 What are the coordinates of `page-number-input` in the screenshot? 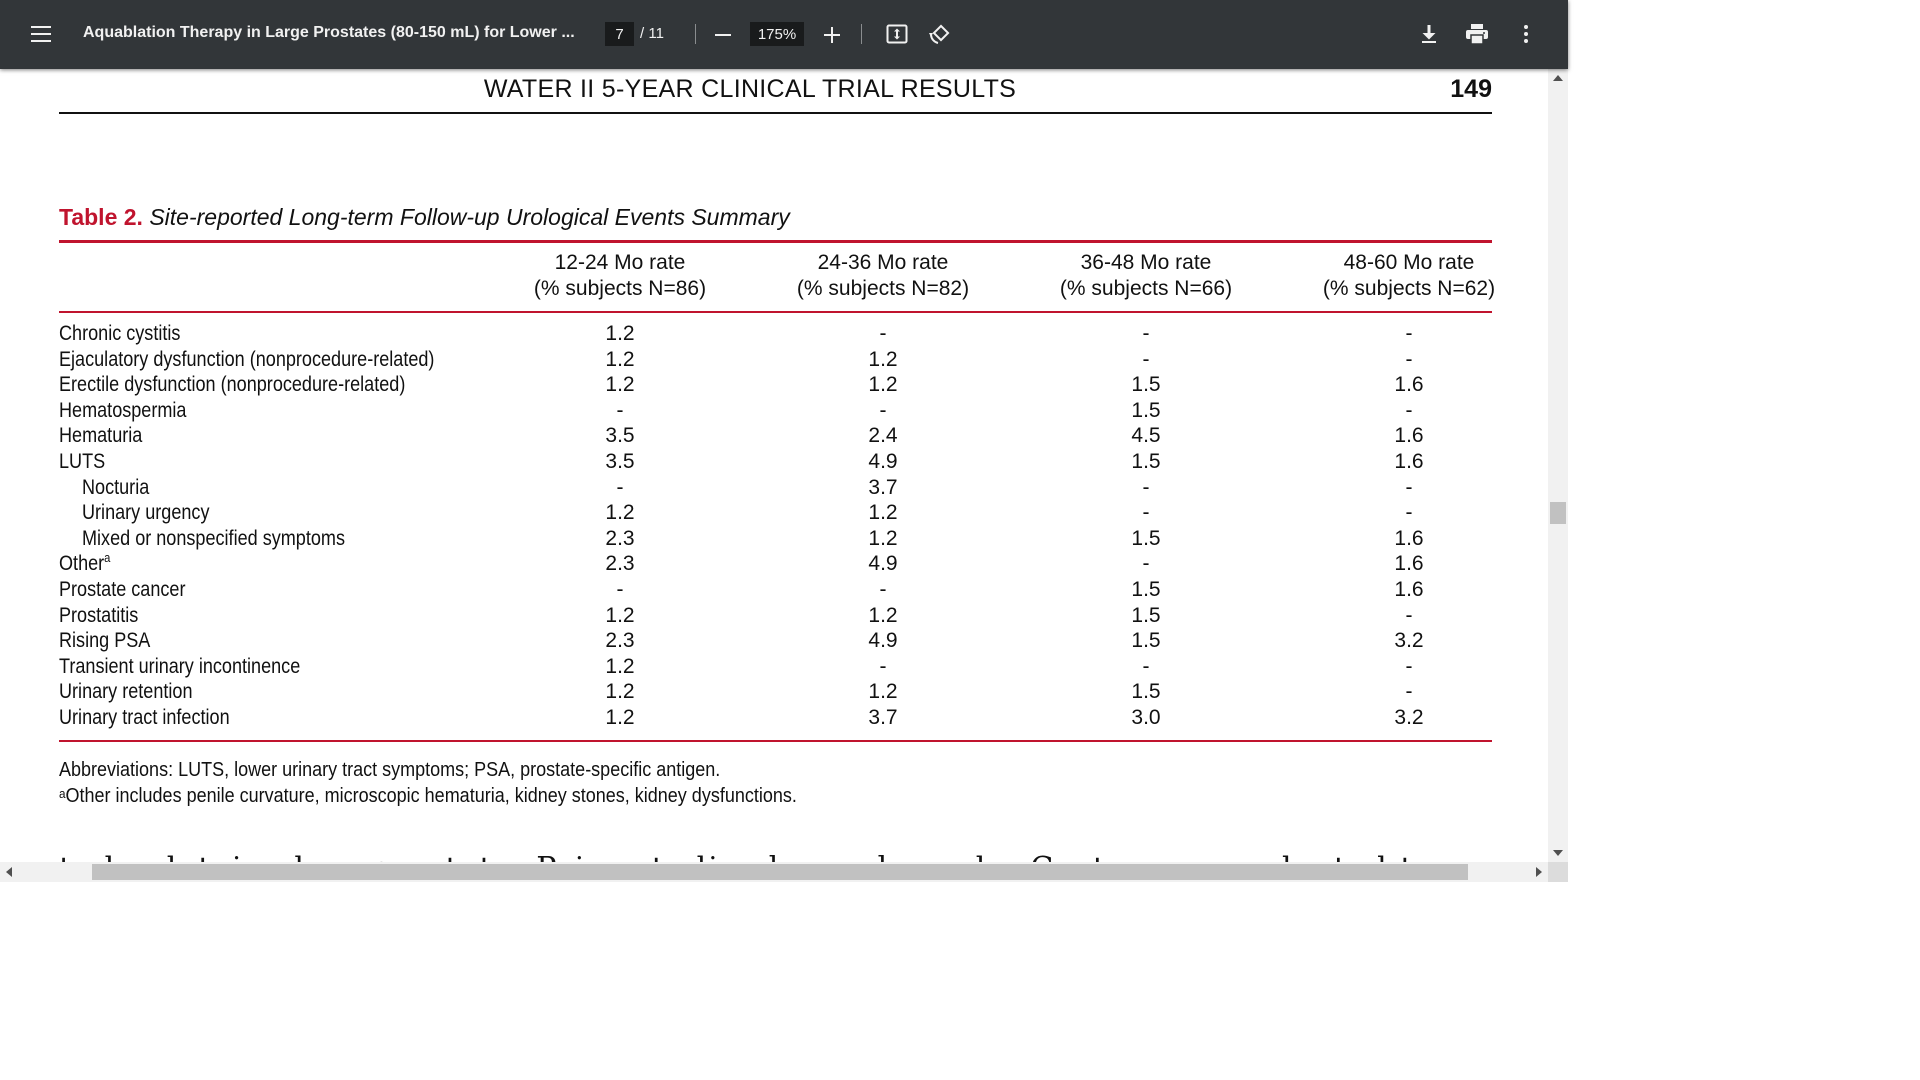 It's located at (619, 34).